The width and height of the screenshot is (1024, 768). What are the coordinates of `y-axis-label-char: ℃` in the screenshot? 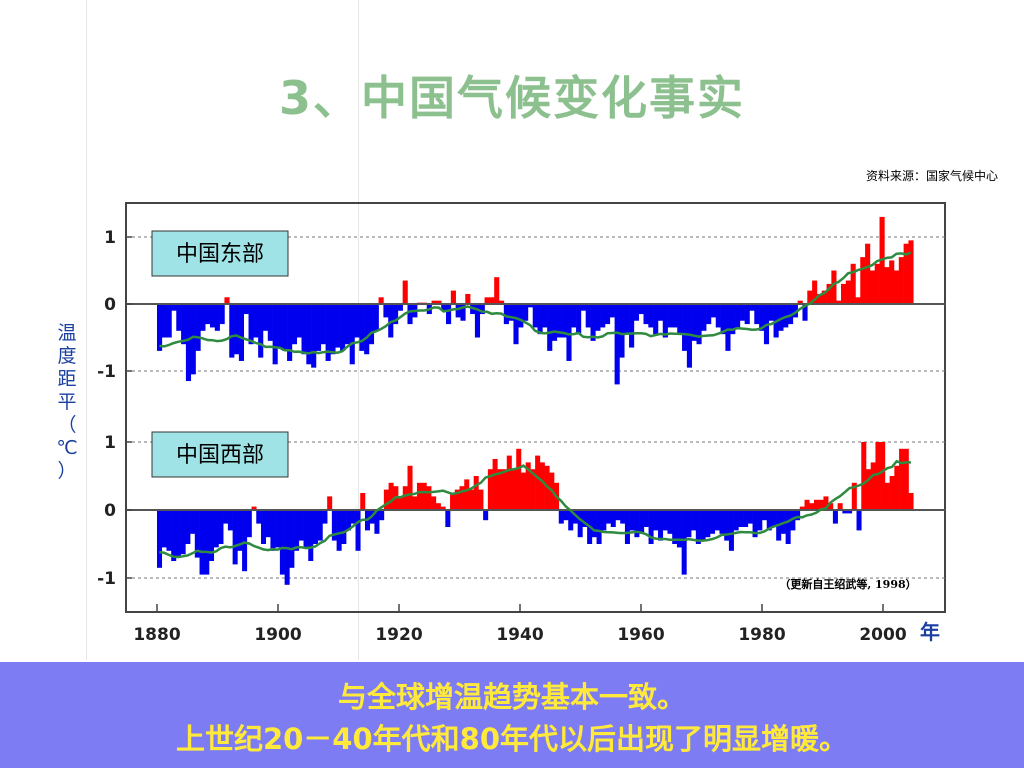 It's located at (67, 448).